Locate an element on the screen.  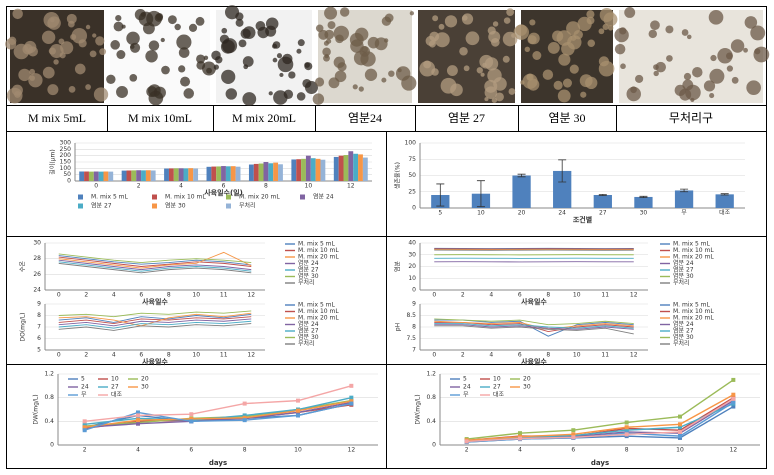
x-axis-label: days is located at coordinates (600, 463).